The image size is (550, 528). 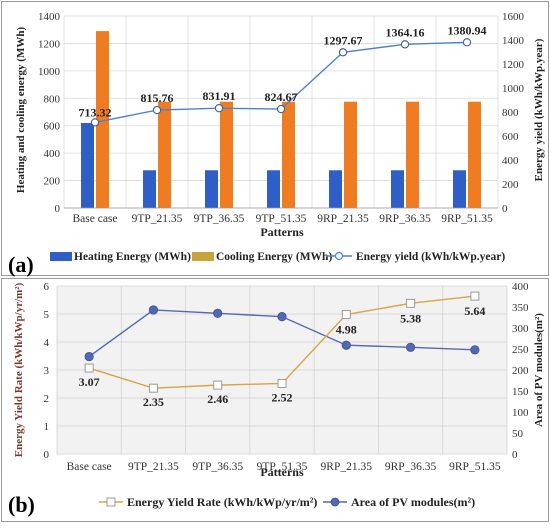 What do you see at coordinates (346, 330) in the screenshot?
I see `yield-rate-data-label: 4.98` at bounding box center [346, 330].